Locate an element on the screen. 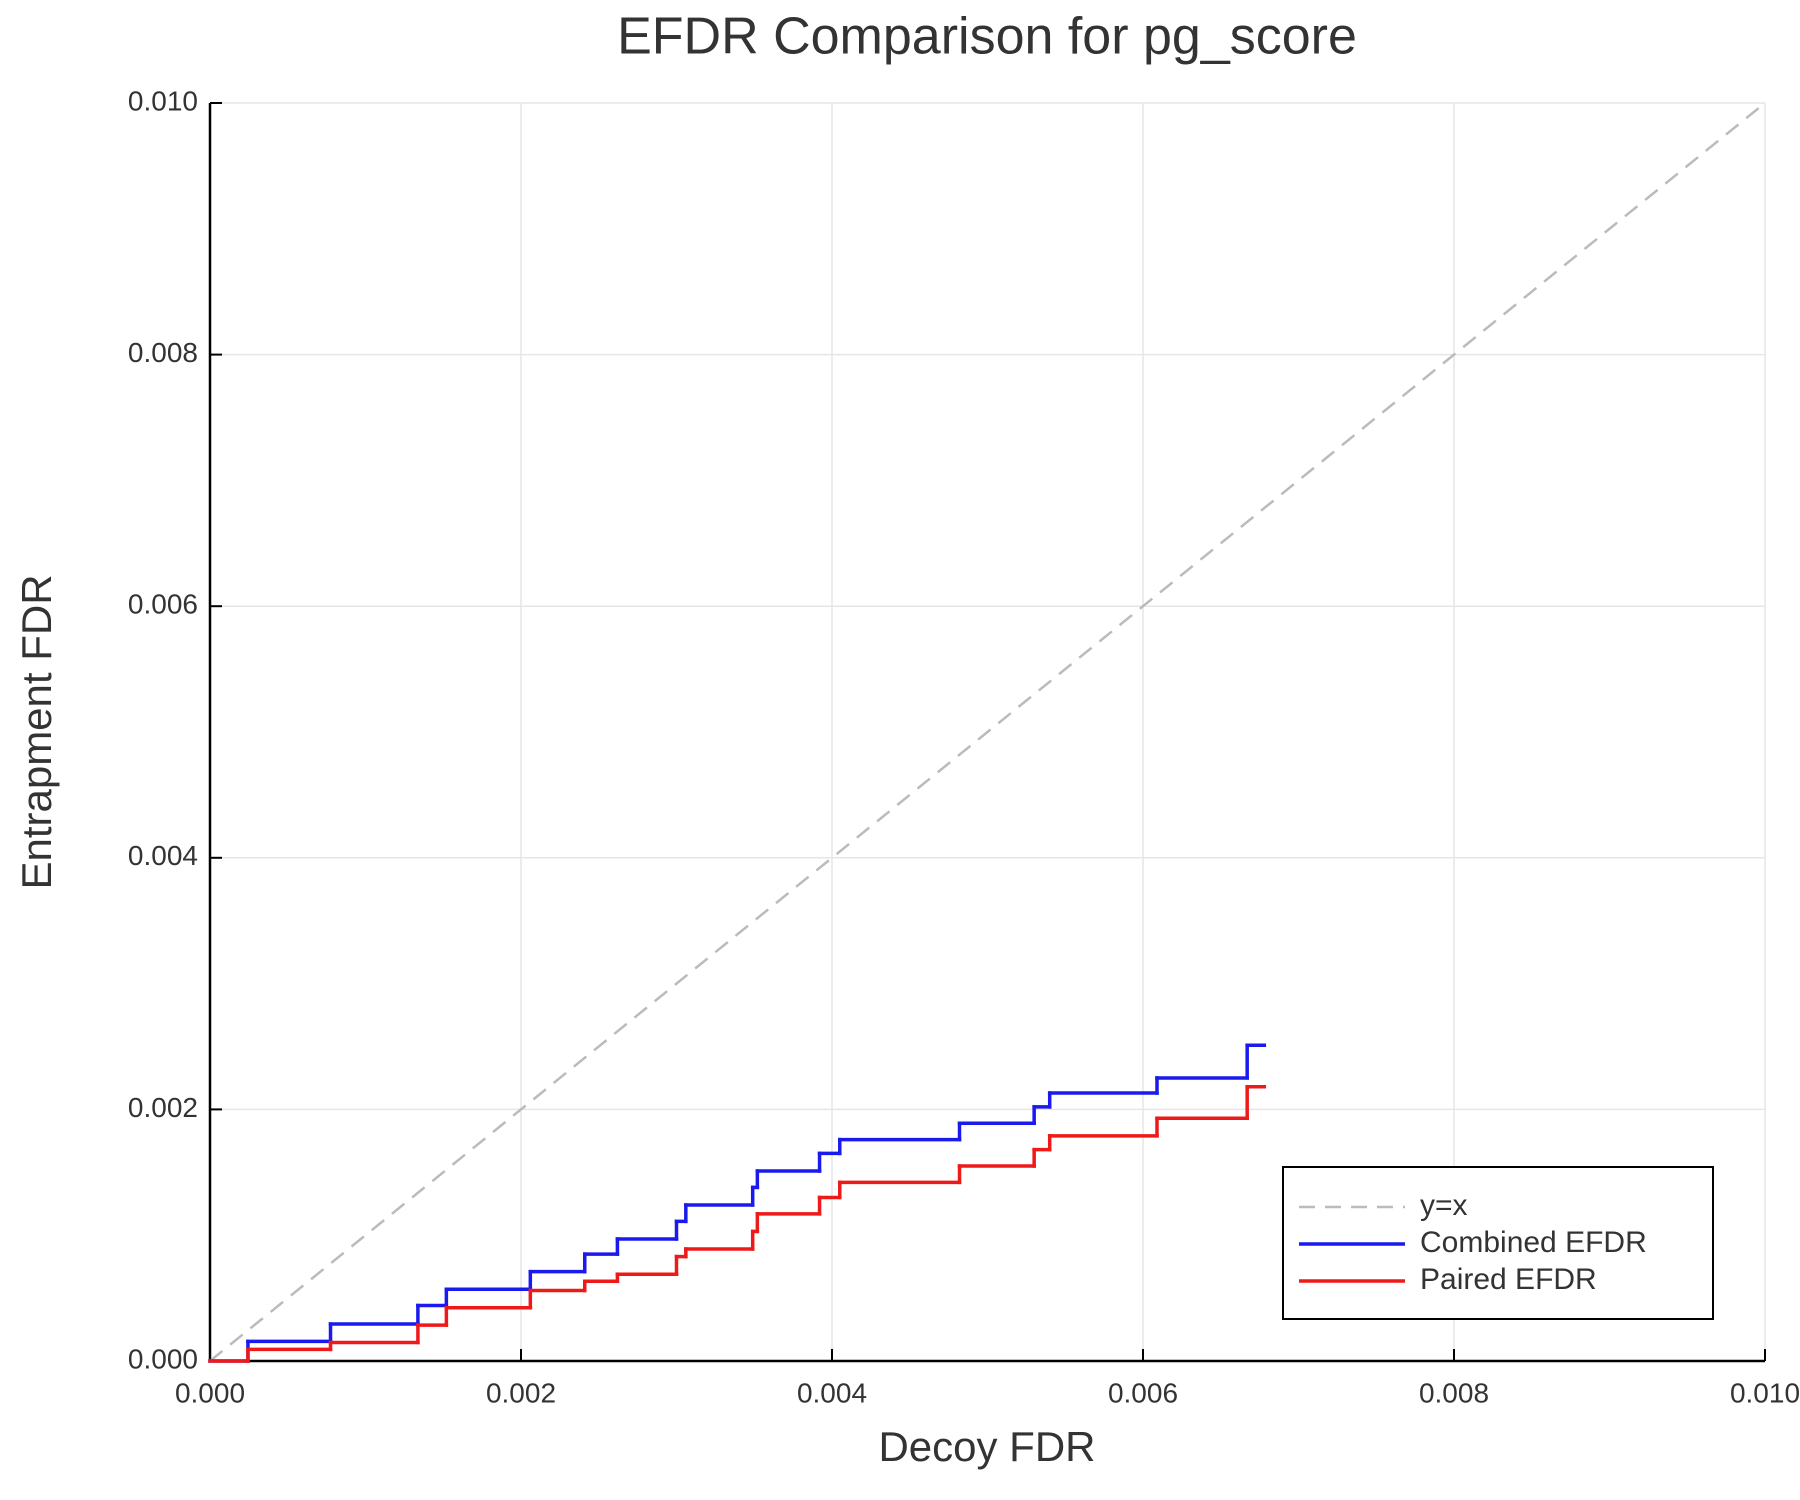  x-tick-label: 0.010 is located at coordinates (1765, 1392).